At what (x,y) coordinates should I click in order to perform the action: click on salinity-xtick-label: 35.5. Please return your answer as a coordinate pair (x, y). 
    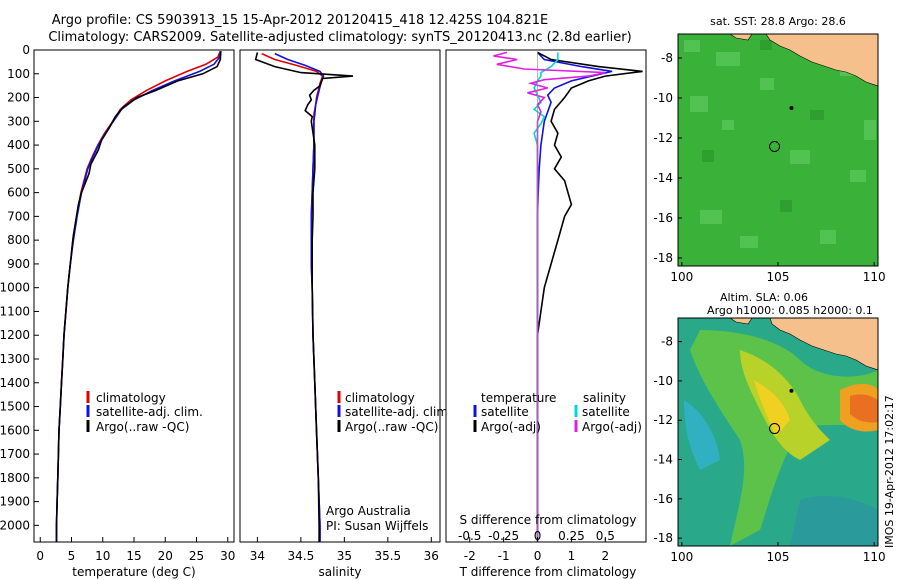
    Looking at the image, I should click on (387, 556).